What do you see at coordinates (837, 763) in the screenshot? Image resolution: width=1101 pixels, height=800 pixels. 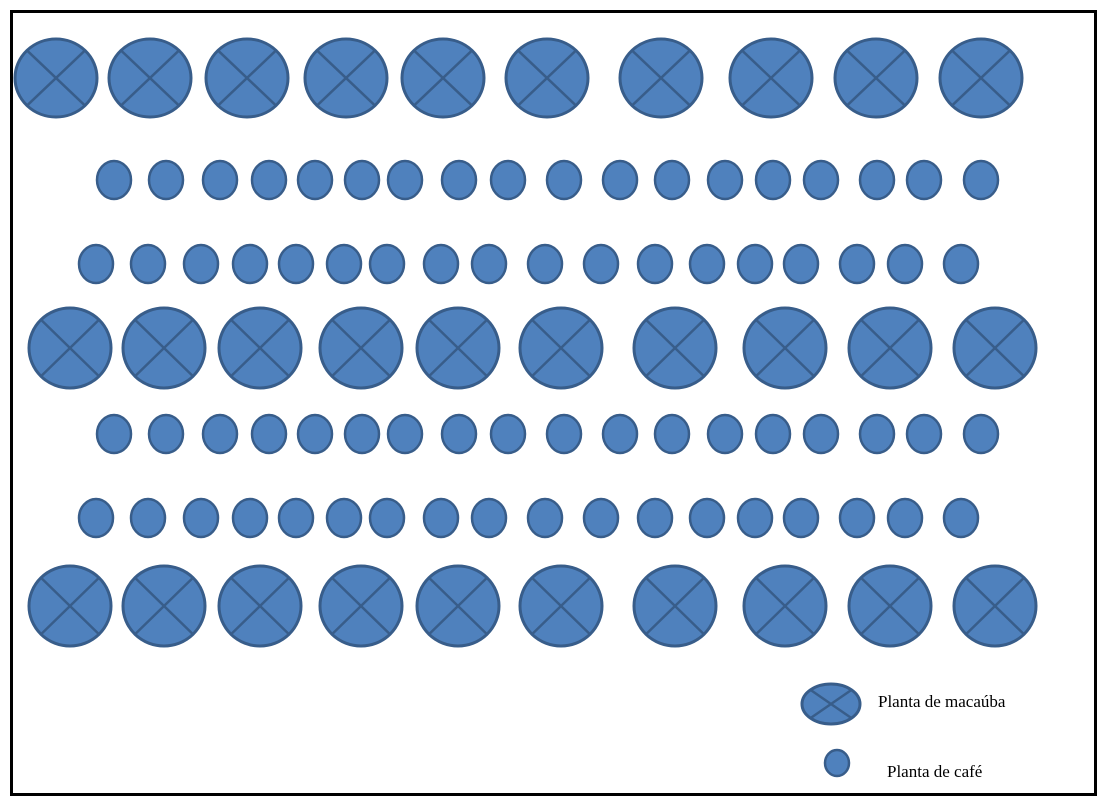 I see `legend-cafe-symbol` at bounding box center [837, 763].